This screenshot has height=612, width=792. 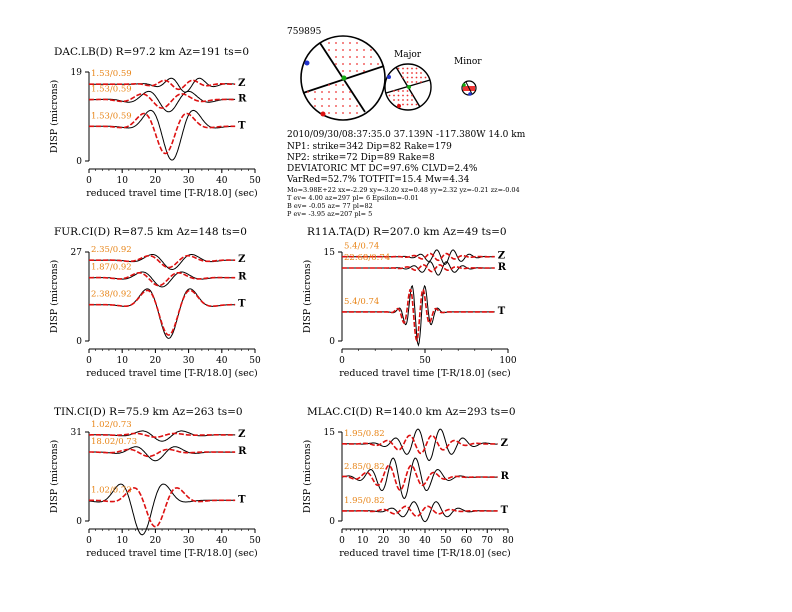 I want to click on b-axis-line: B ev= -0.05 az= 77 pl=82, so click(x=330, y=206).